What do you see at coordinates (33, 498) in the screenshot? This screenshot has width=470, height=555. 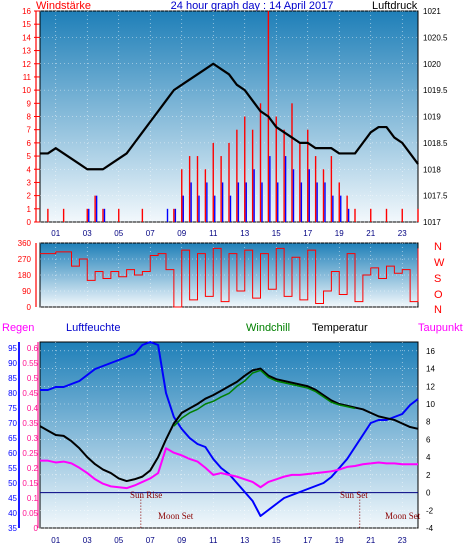 I see `rain-axis-tick-label: 0.1` at bounding box center [33, 498].